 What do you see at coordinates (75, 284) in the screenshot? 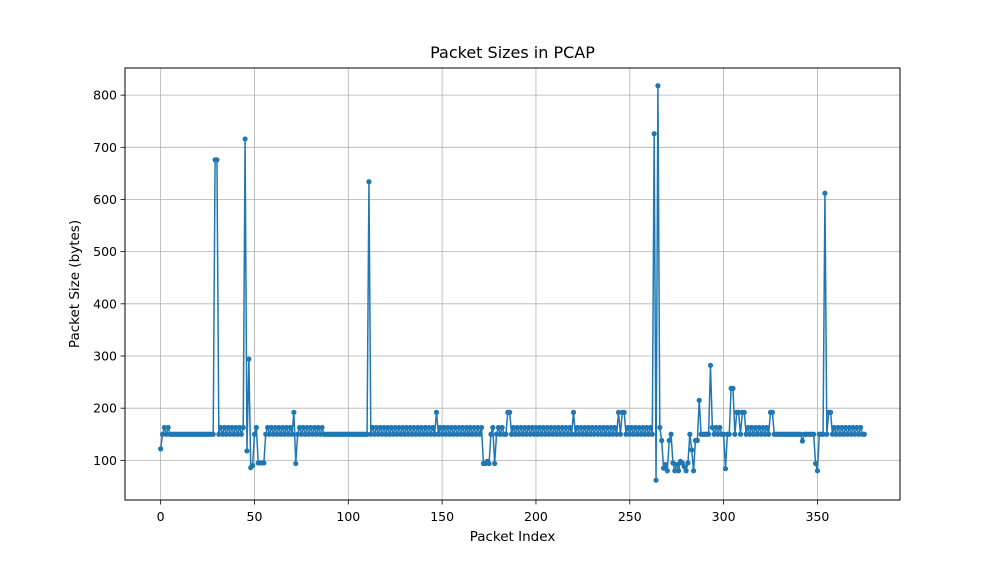
I see `y-axis-label: Packet Size (bytes)` at bounding box center [75, 284].